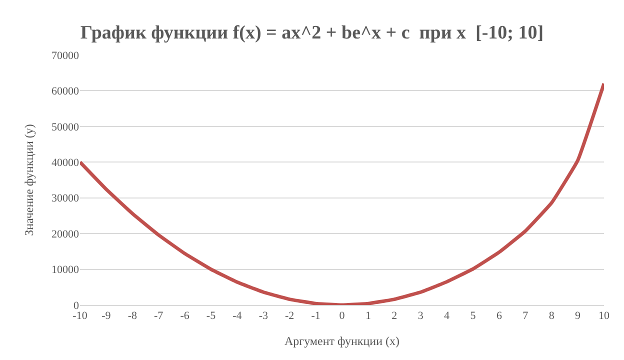 The height and width of the screenshot is (360, 624). I want to click on x-tick-label: -4, so click(237, 316).